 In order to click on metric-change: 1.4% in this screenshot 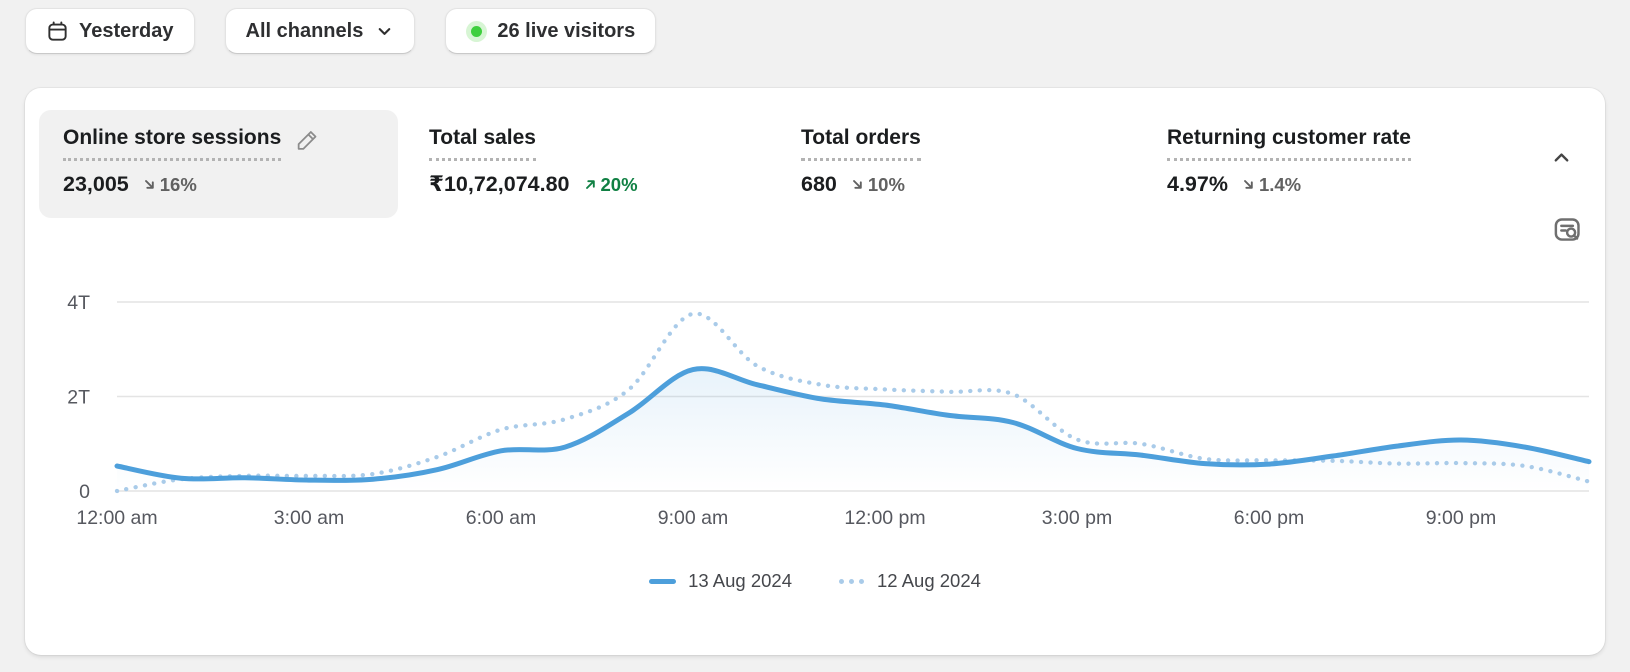, I will do `click(1271, 185)`.